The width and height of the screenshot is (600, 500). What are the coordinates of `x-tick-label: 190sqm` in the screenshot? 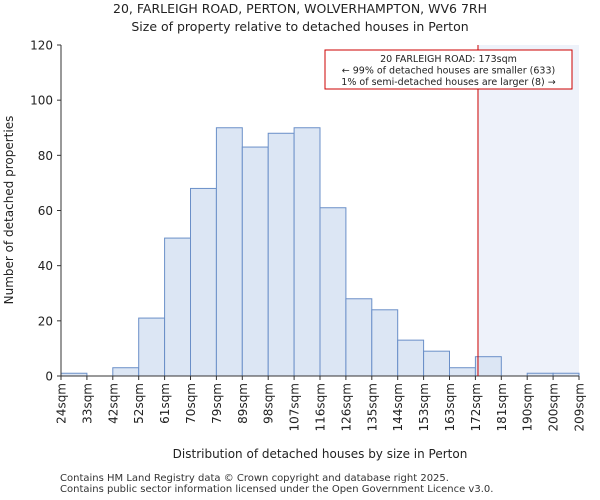 It's located at (528, 407).